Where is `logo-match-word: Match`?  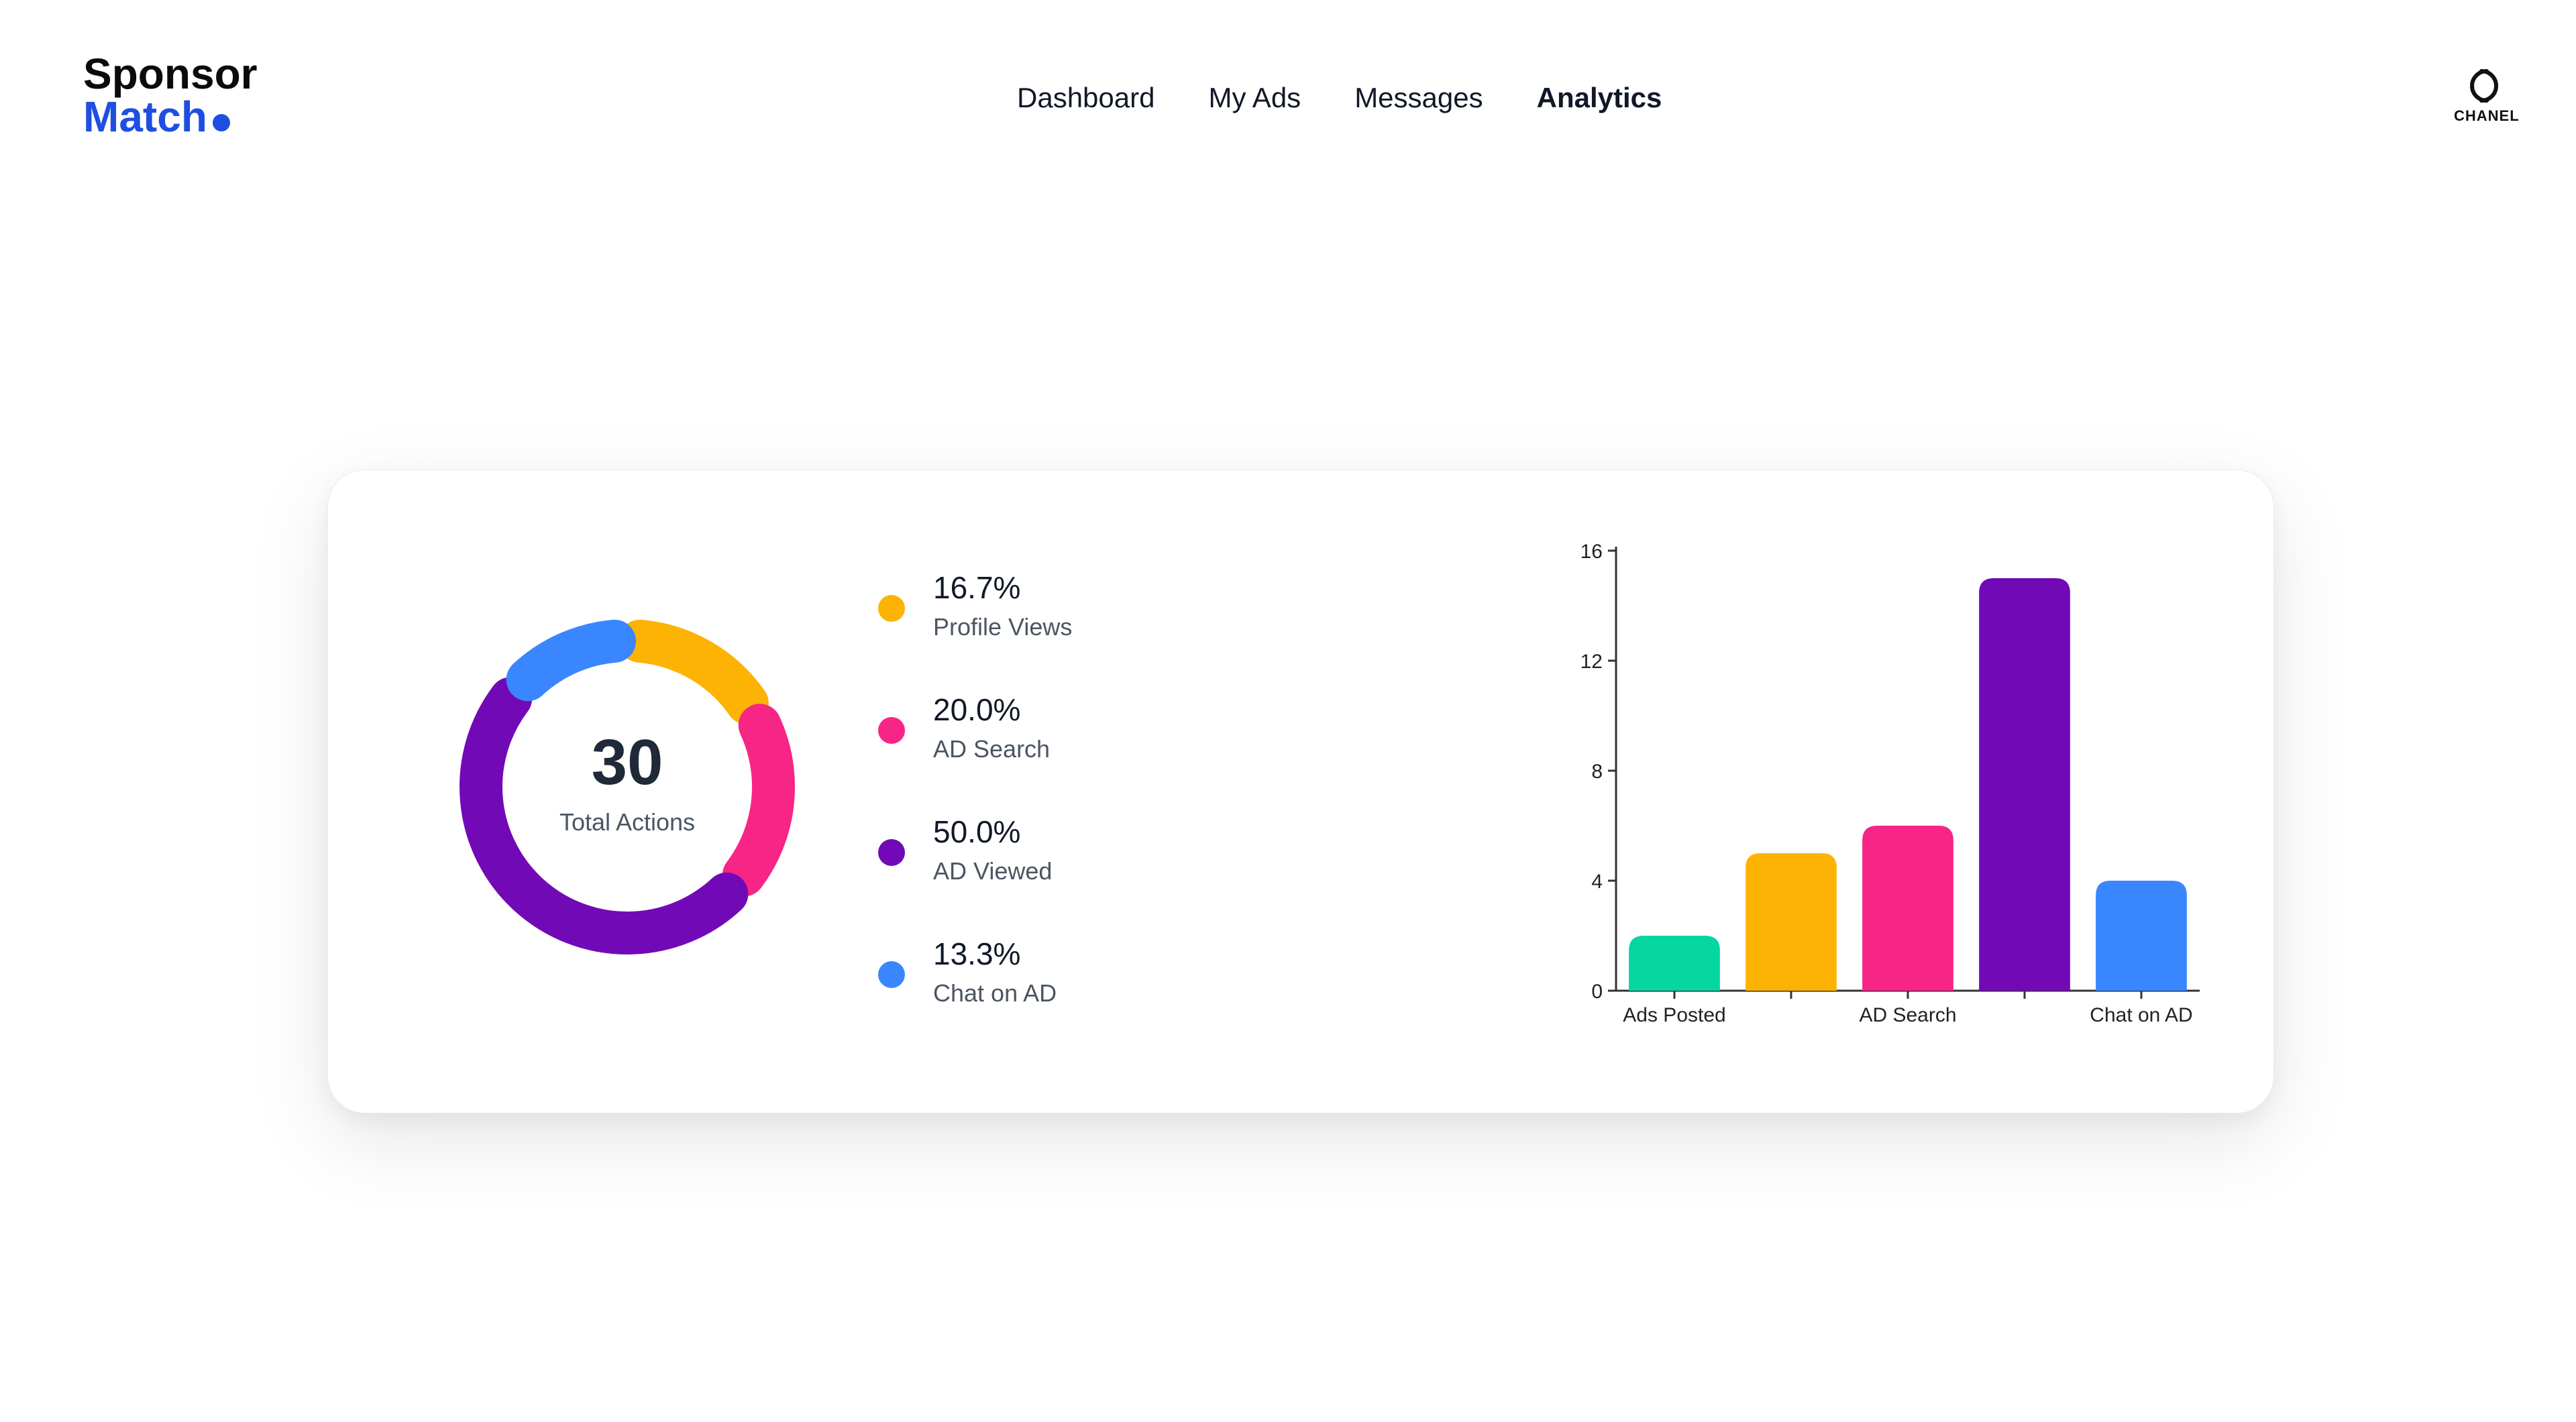 logo-match-word: Match is located at coordinates (145, 117).